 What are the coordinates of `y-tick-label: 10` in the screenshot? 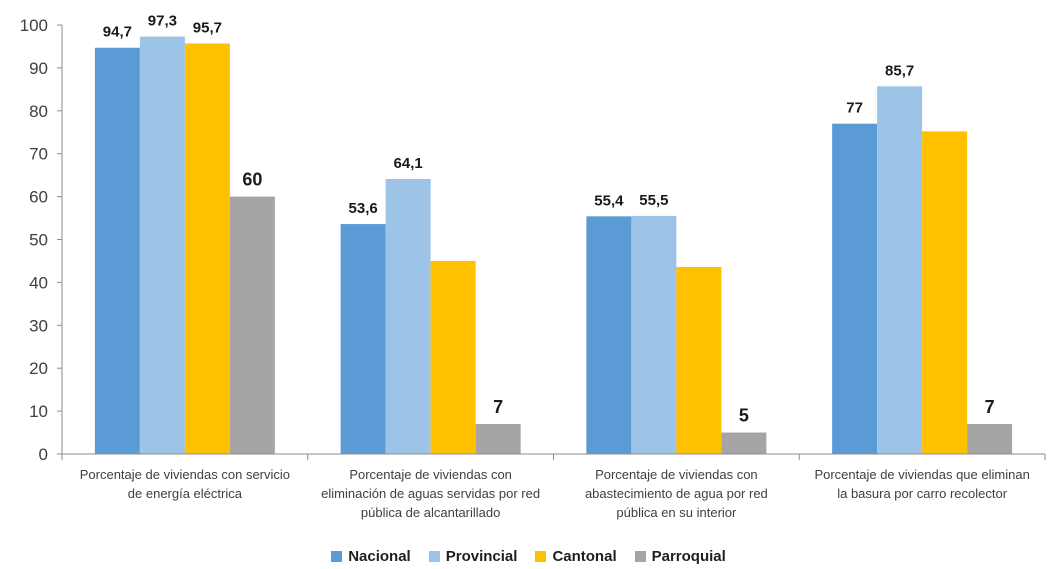 It's located at (38, 411).